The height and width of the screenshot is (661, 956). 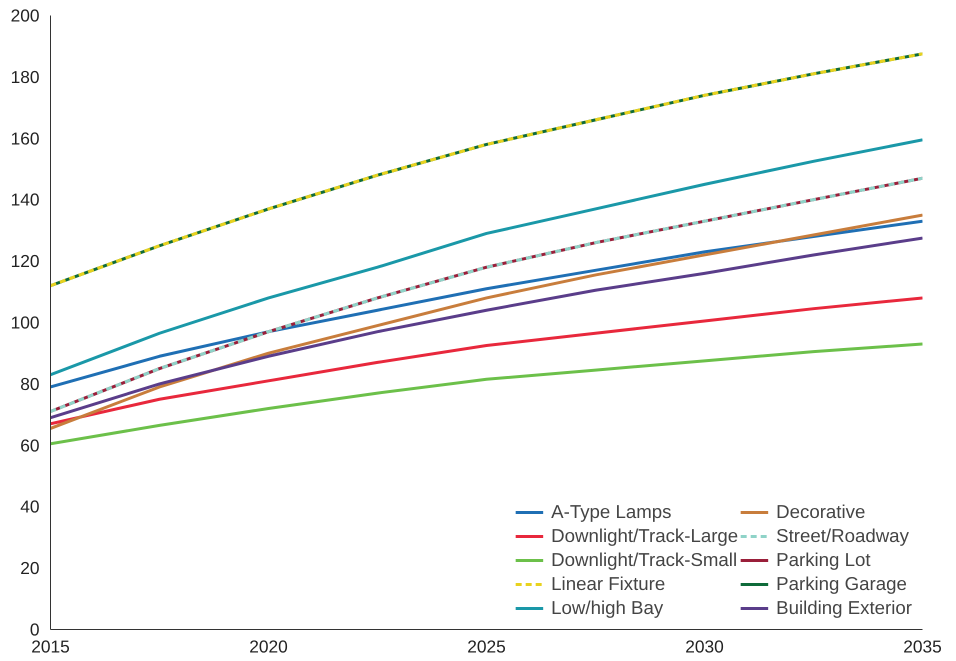 What do you see at coordinates (842, 536) in the screenshot?
I see `legend-label: Street/Roadway` at bounding box center [842, 536].